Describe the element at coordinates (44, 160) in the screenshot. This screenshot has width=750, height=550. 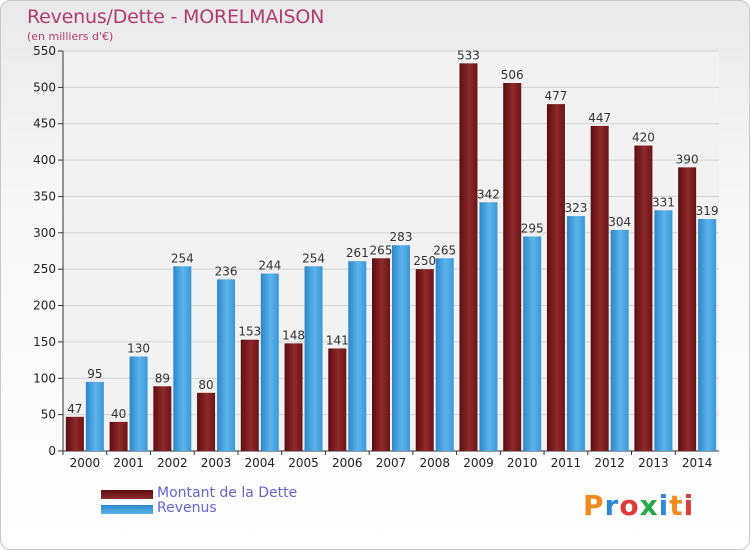
I see `y-tick-label: 400` at that location.